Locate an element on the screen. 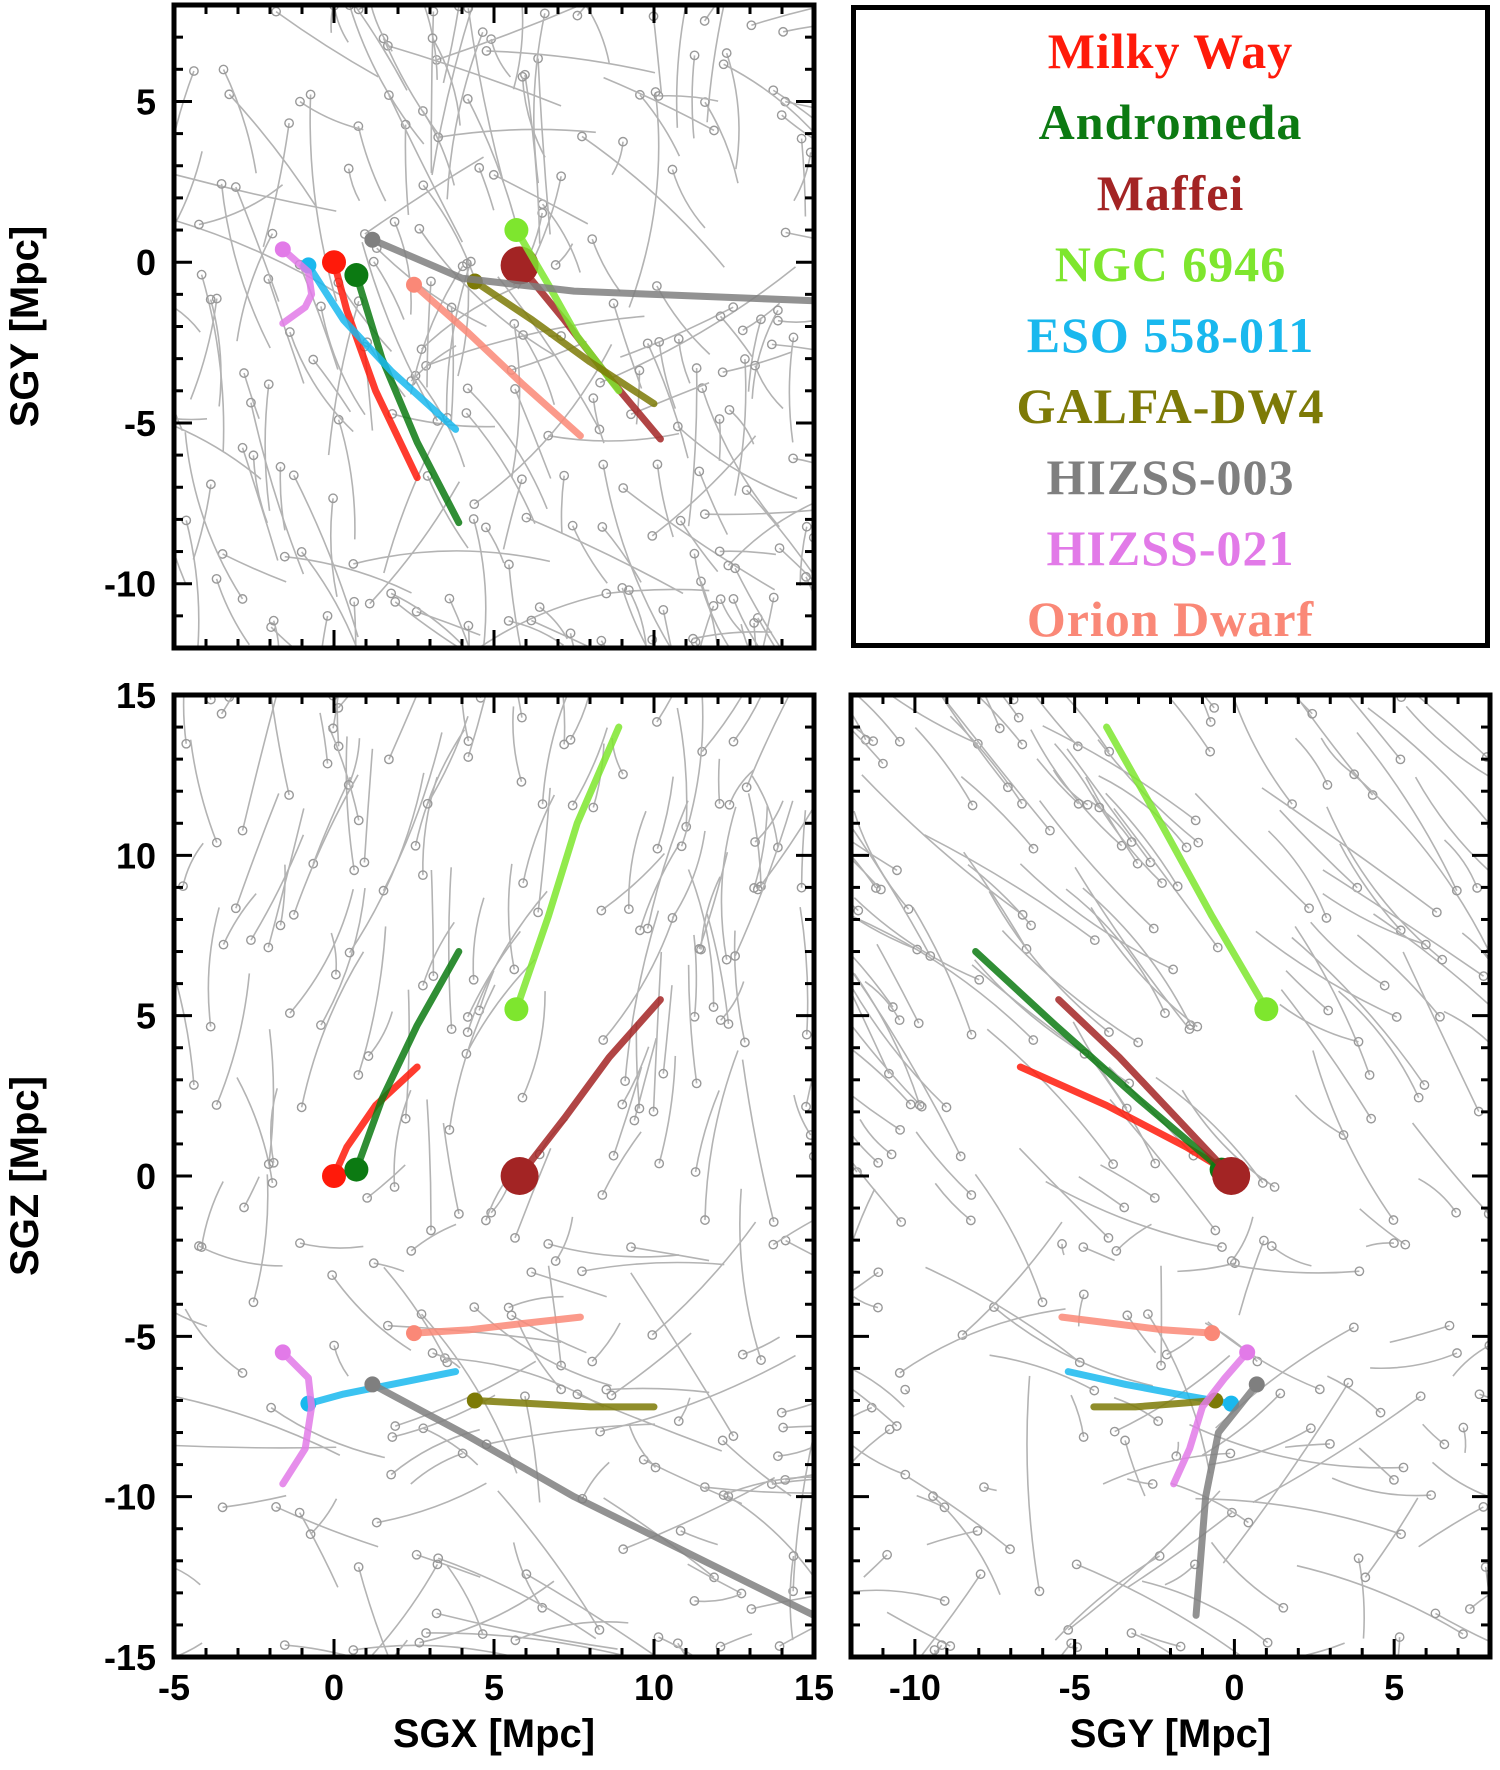 This screenshot has width=1500, height=1770. y-tick-label: 5 is located at coordinates (146, 101).